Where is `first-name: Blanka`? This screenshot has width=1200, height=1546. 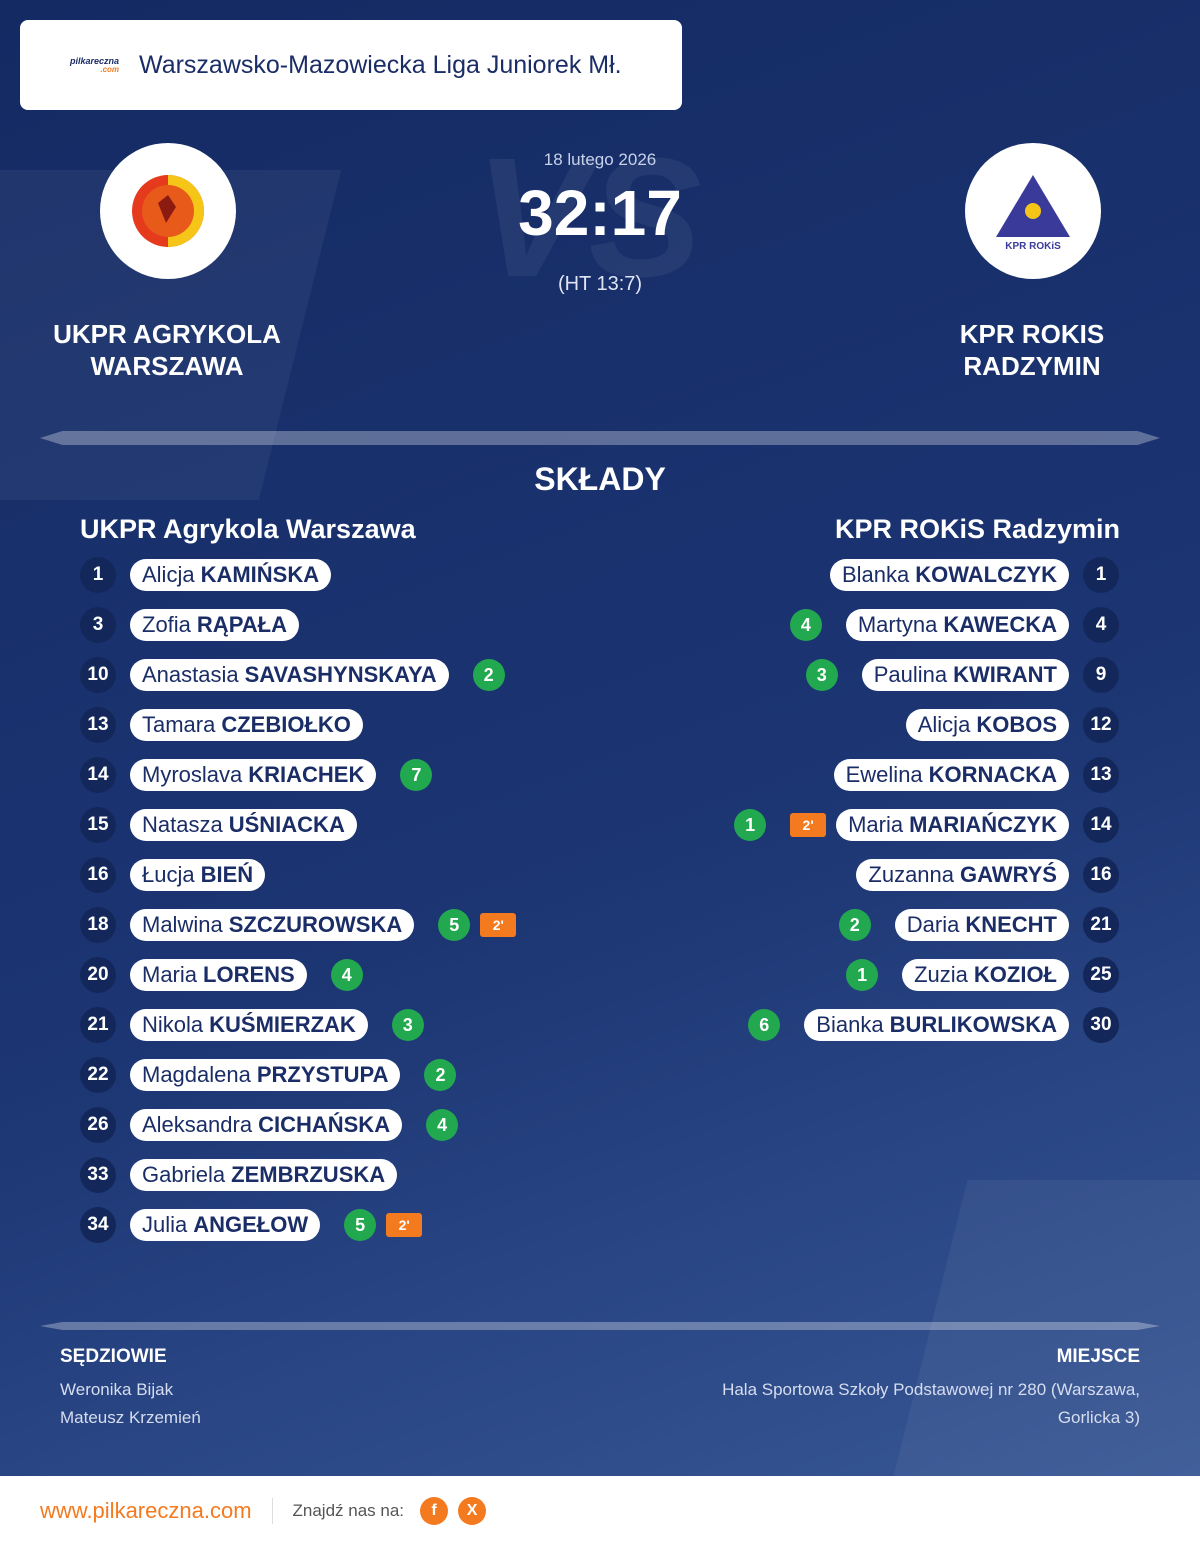 first-name: Blanka is located at coordinates (875, 574).